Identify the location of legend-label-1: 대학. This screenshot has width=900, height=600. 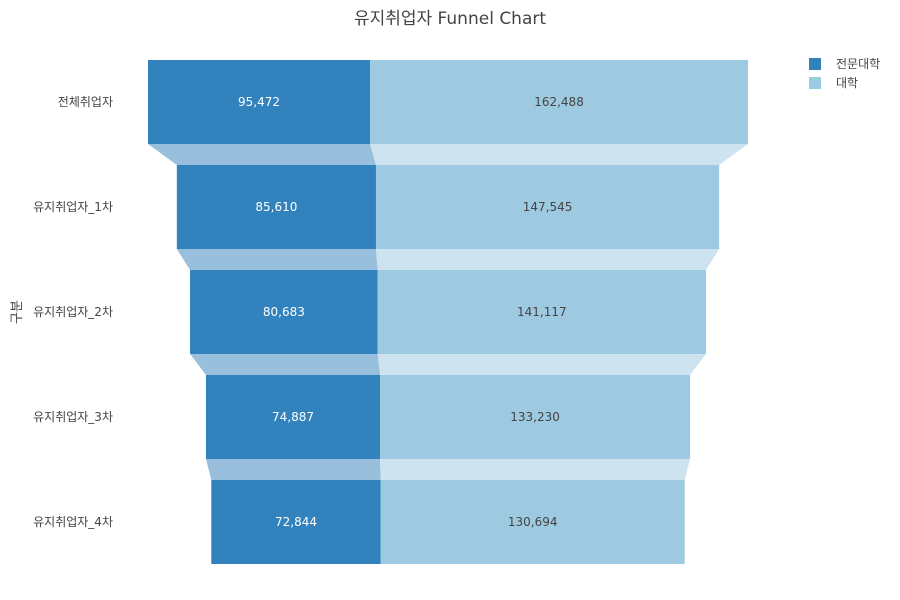
(847, 83).